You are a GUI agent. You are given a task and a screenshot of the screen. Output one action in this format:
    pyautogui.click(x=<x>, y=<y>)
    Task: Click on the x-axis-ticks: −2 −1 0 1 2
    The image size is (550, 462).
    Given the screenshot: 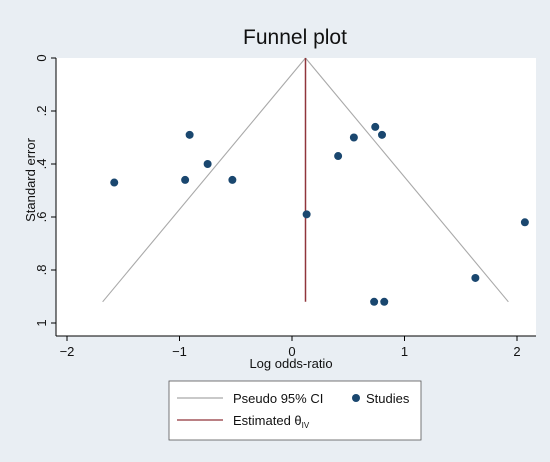 What is the action you would take?
    pyautogui.click(x=290, y=347)
    